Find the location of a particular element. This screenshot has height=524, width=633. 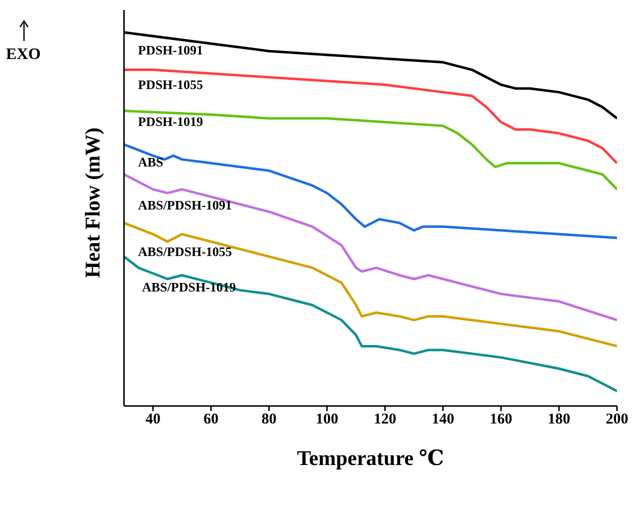

x-tick-label: 60 is located at coordinates (211, 420).